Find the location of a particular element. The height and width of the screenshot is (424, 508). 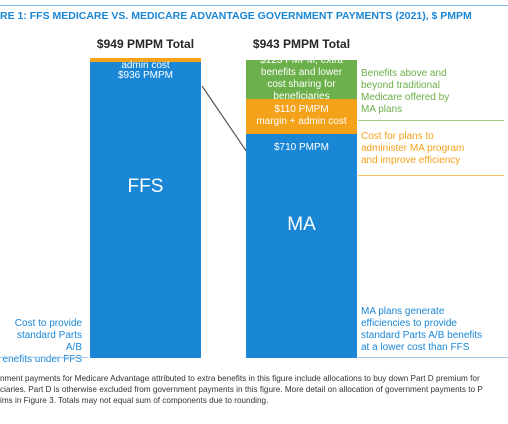

ma-bar-name: MA is located at coordinates (301, 224).